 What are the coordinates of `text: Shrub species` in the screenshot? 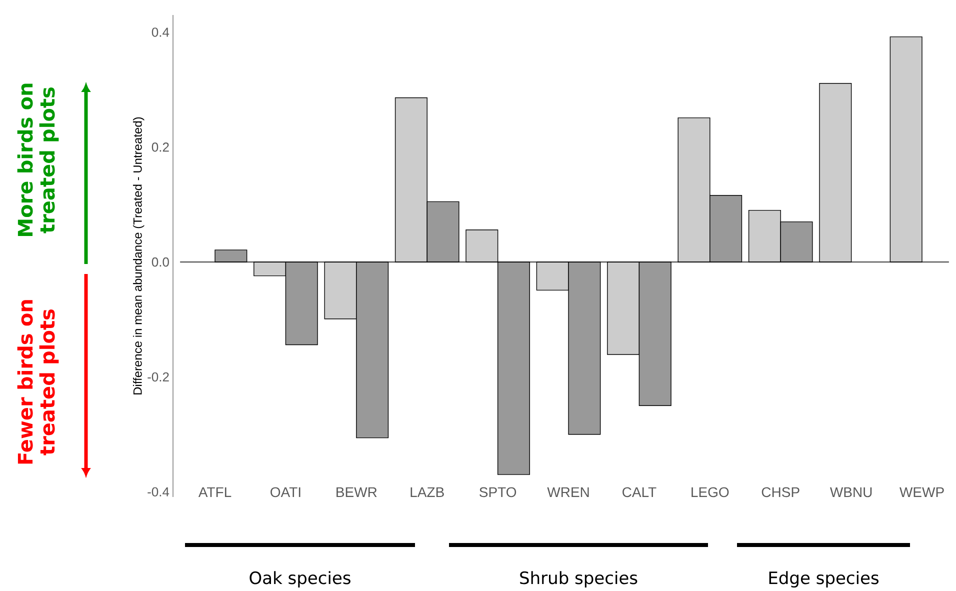 It's located at (579, 579).